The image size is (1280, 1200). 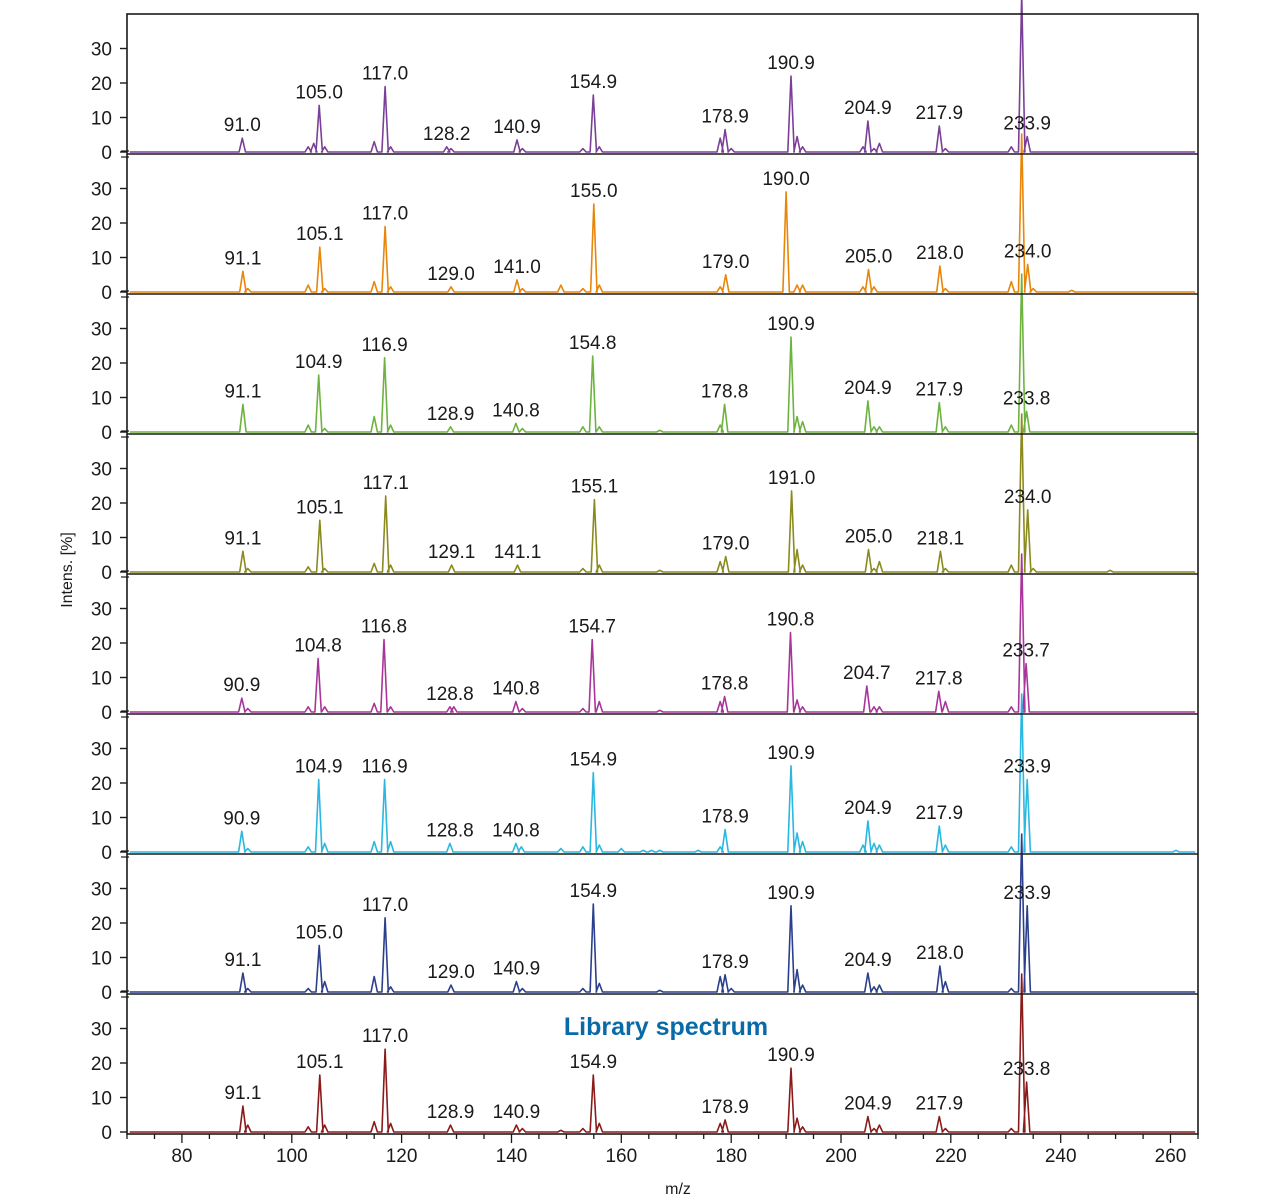 What do you see at coordinates (939, 678) in the screenshot?
I see `peak-label: 217.8` at bounding box center [939, 678].